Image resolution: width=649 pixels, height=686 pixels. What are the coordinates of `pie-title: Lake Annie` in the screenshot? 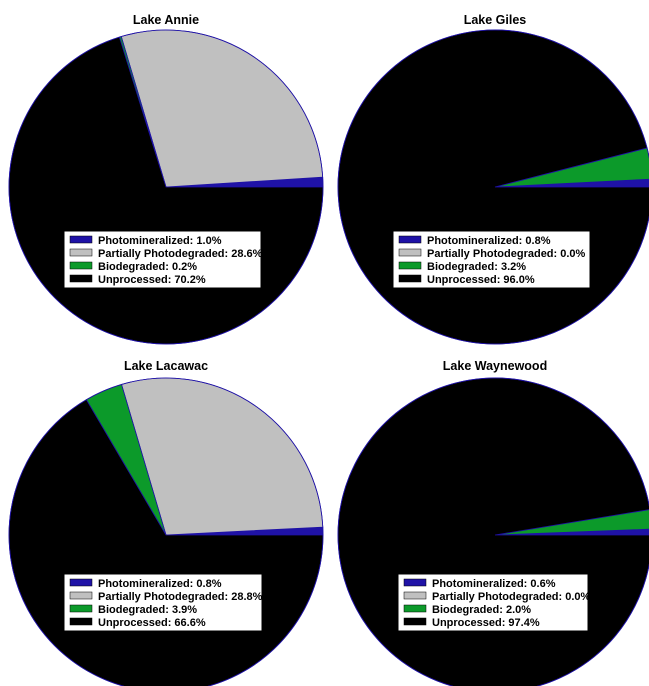 It's located at (166, 20).